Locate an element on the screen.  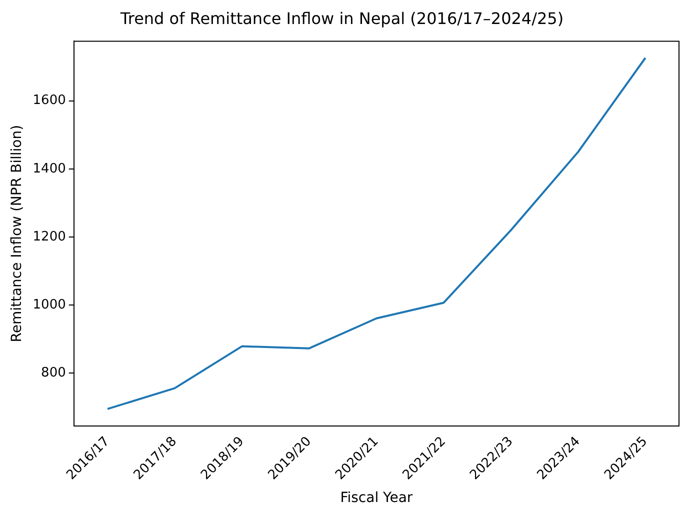
y-tick-label: 1400 is located at coordinates (49, 168).